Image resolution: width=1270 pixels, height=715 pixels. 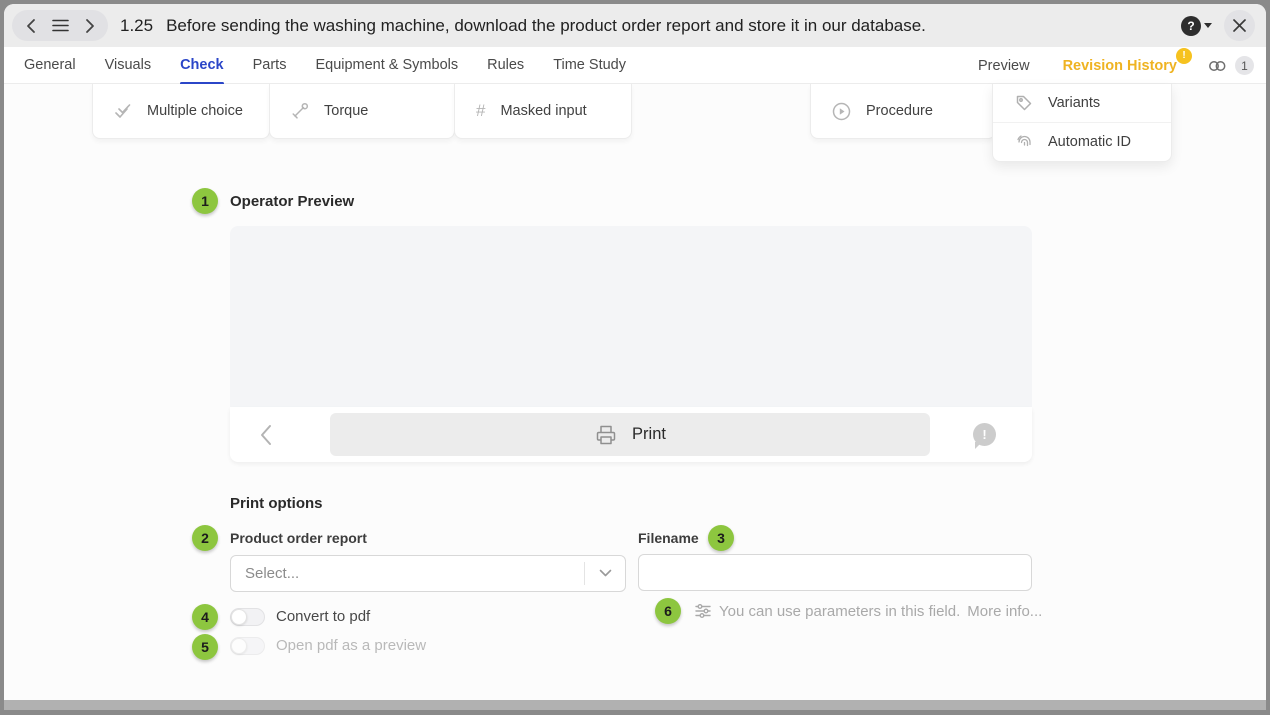 What do you see at coordinates (606, 435) in the screenshot?
I see `printer-icon` at bounding box center [606, 435].